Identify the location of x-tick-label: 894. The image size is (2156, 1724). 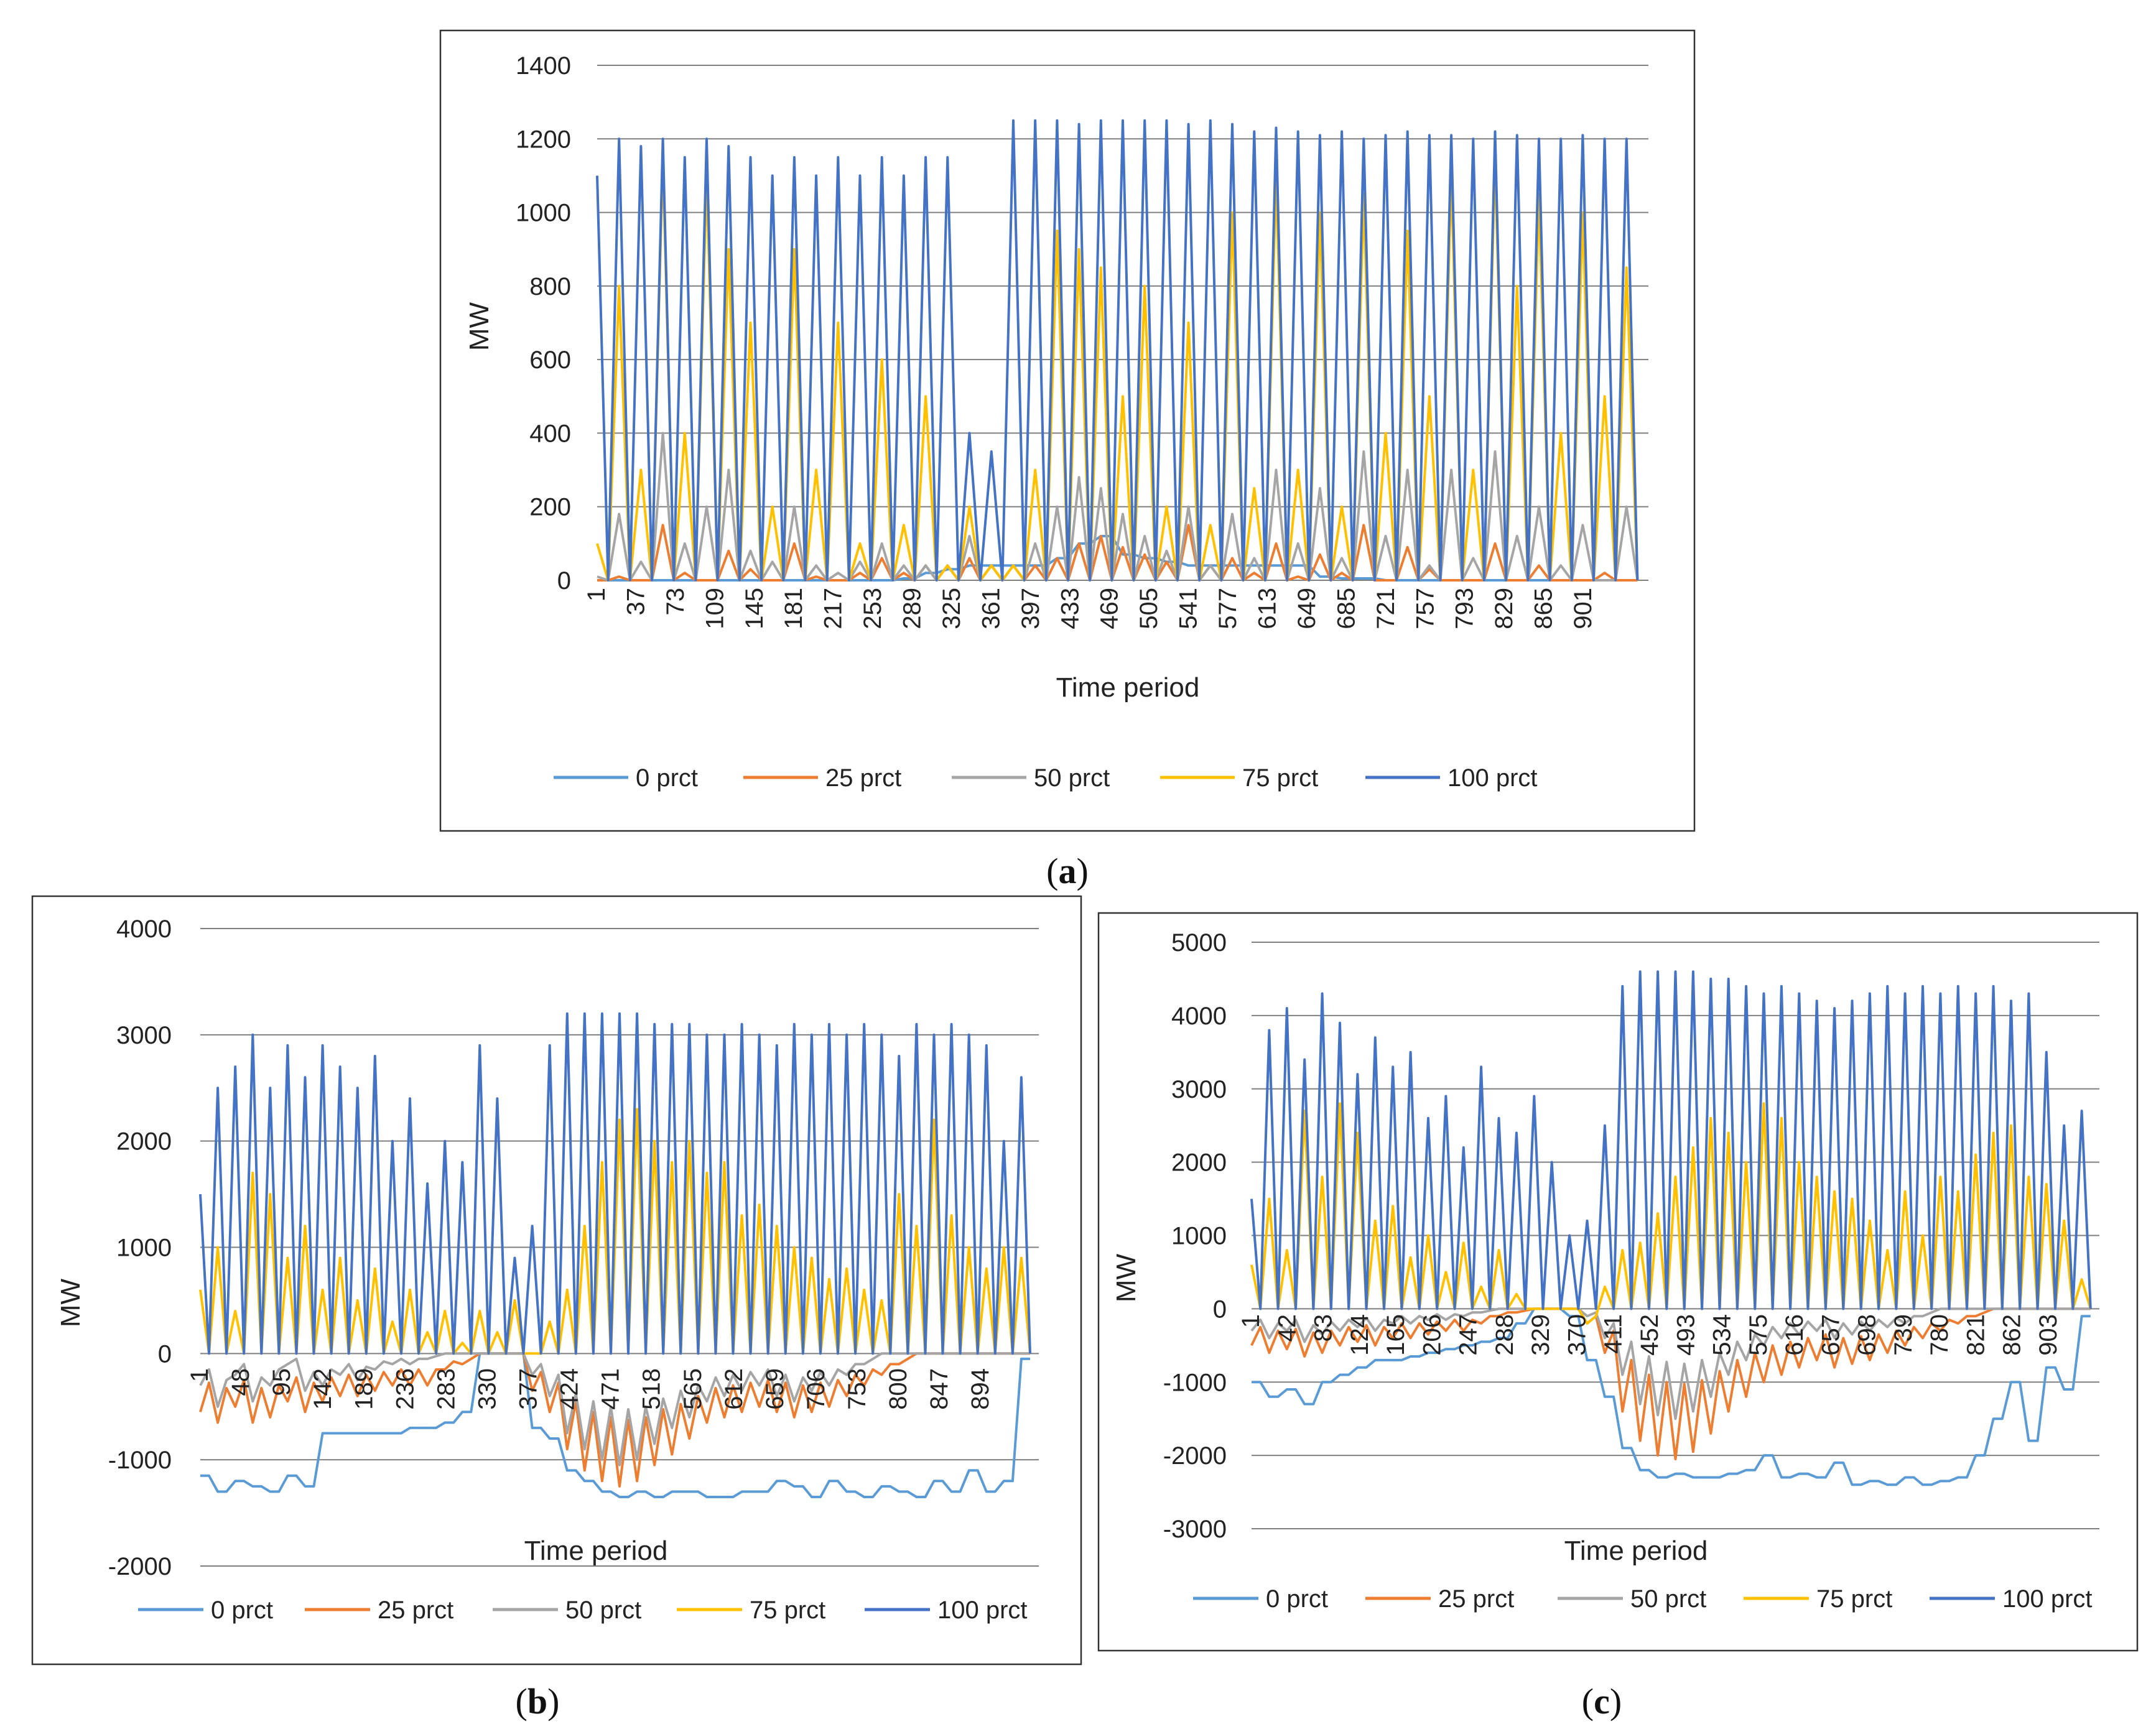
(980, 1389).